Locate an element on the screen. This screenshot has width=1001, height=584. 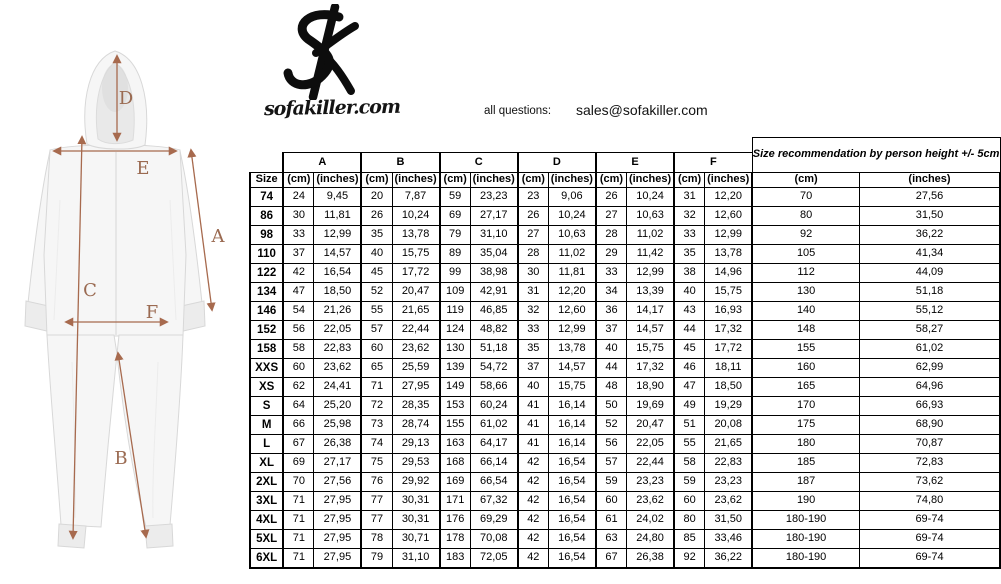
value-cell: 119 is located at coordinates (454, 311).